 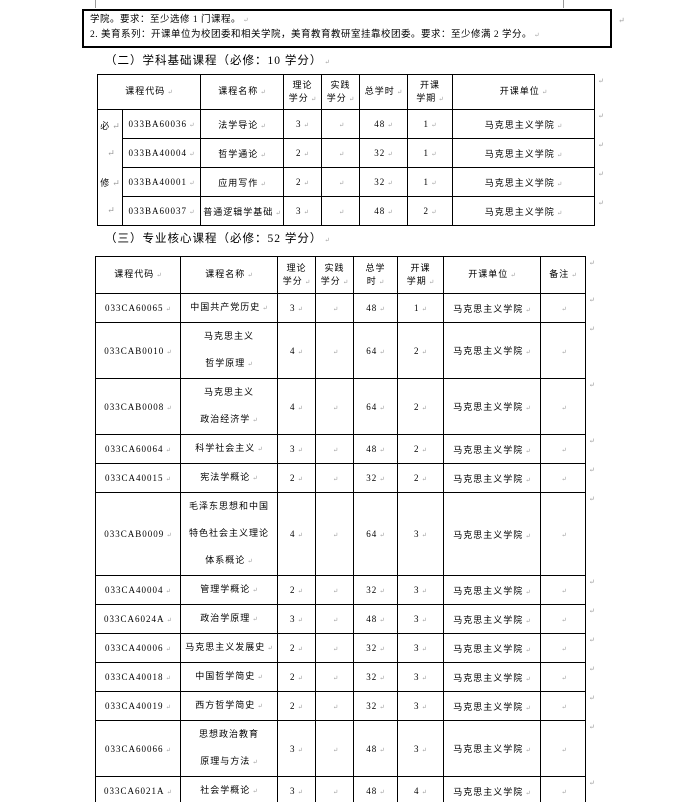 What do you see at coordinates (110, 153) in the screenshot?
I see `required-label-char: ↵` at bounding box center [110, 153].